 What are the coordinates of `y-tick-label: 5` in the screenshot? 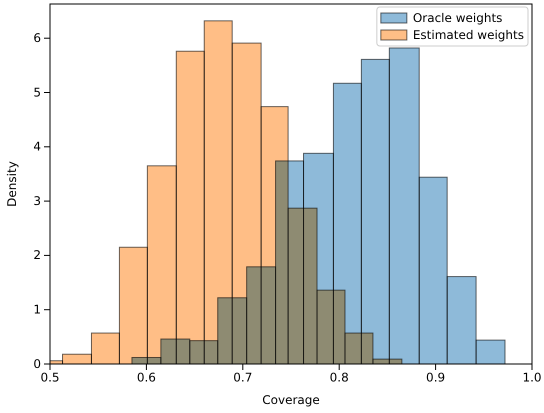 It's located at (37, 92).